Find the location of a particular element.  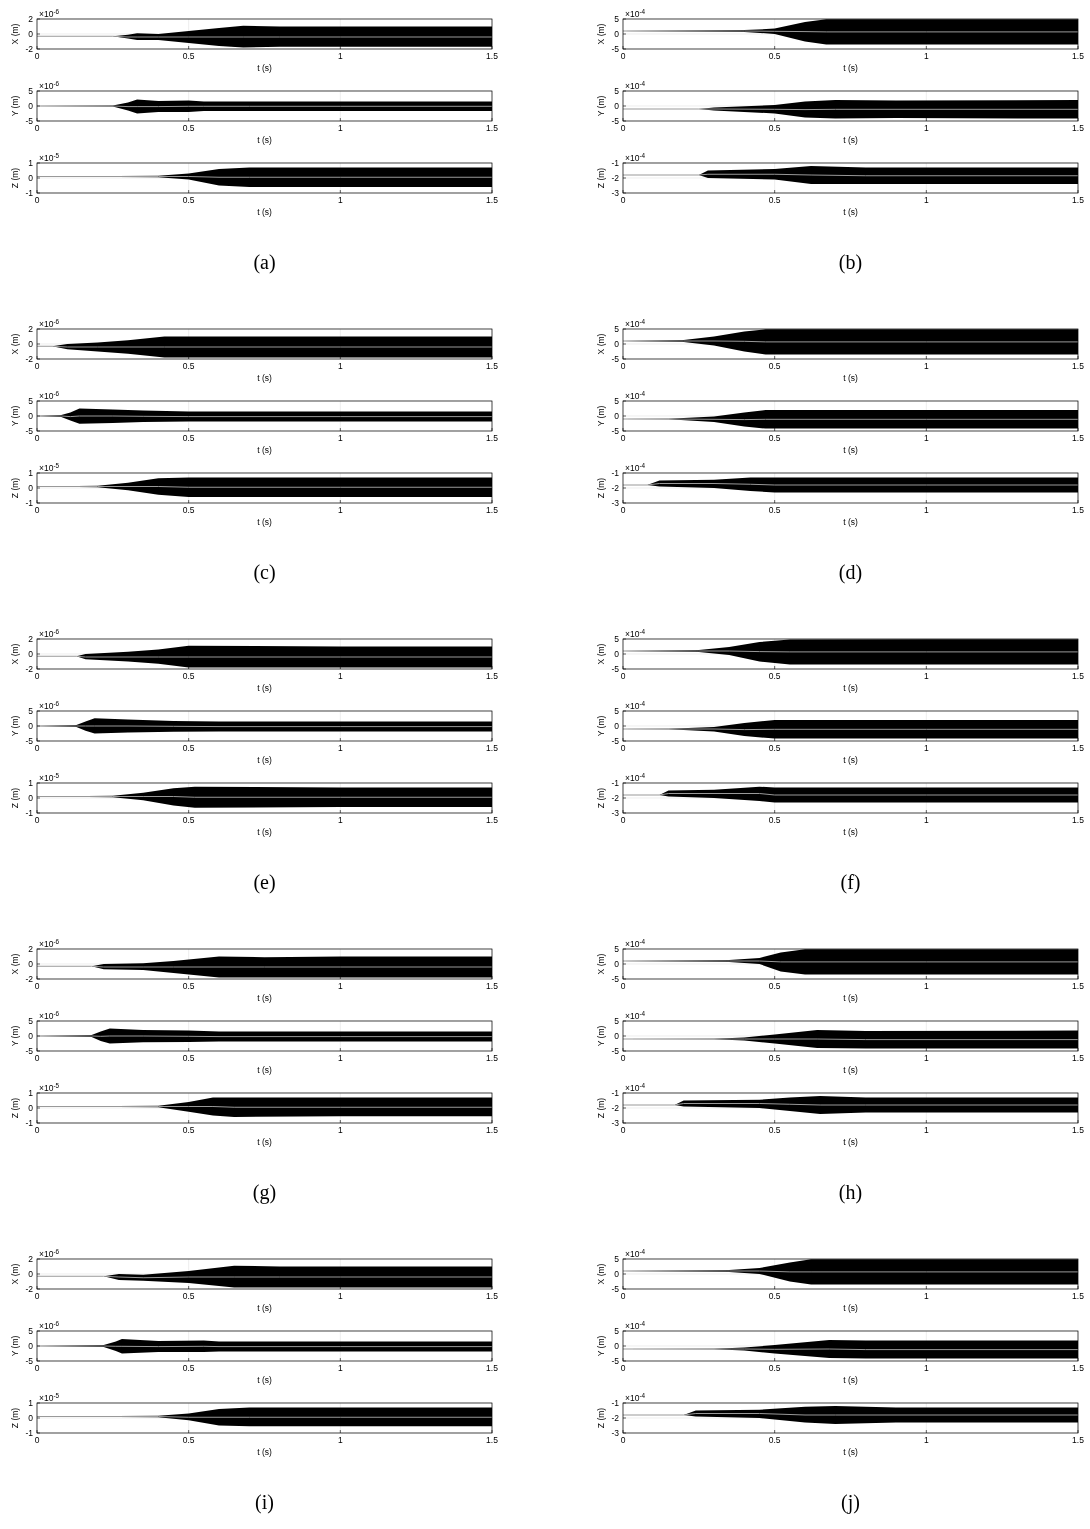

text: (a) is located at coordinates (264, 262).